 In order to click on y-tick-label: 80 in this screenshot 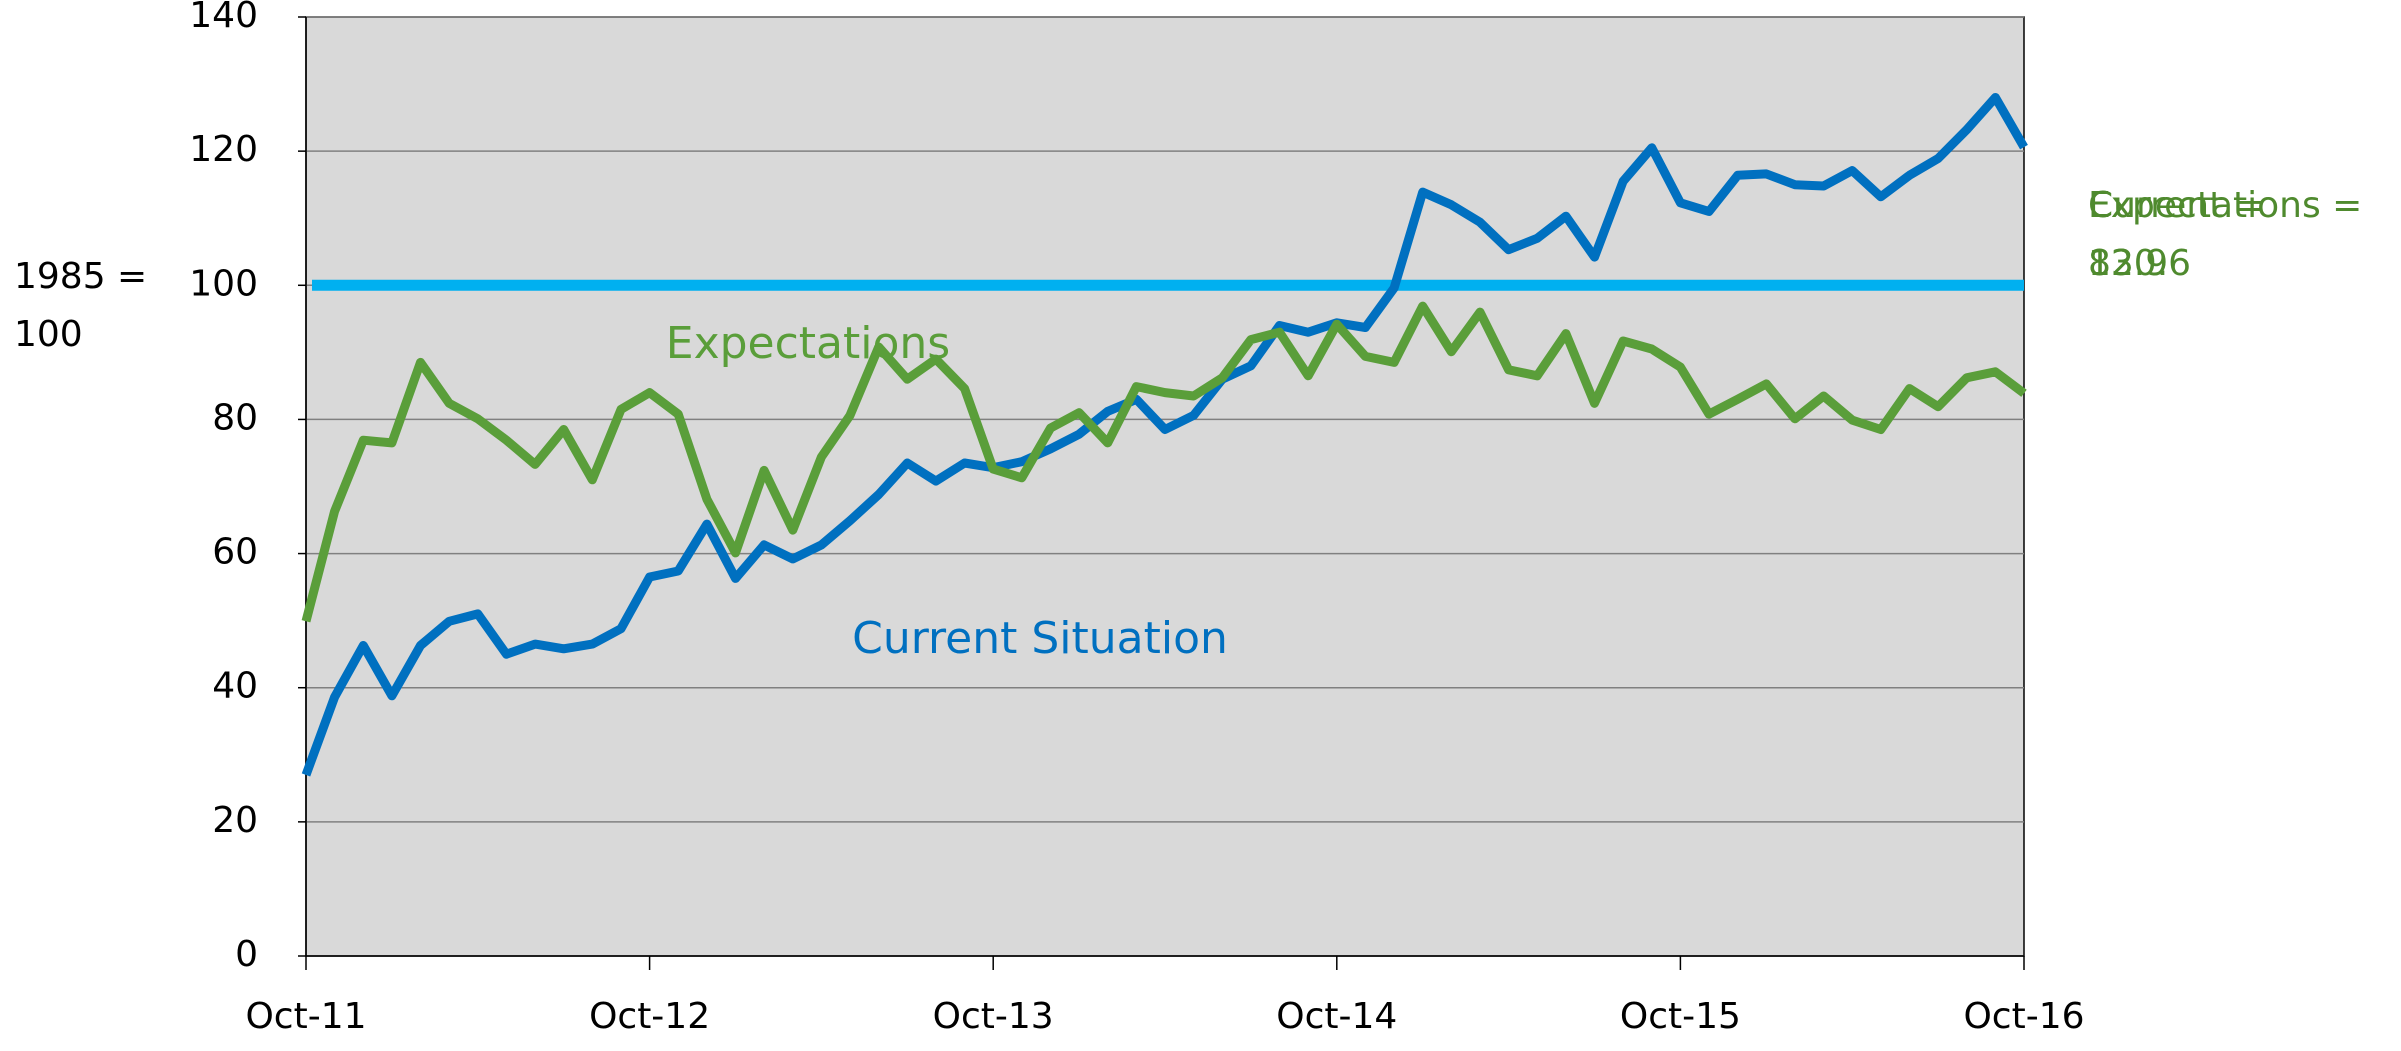, I will do `click(235, 417)`.